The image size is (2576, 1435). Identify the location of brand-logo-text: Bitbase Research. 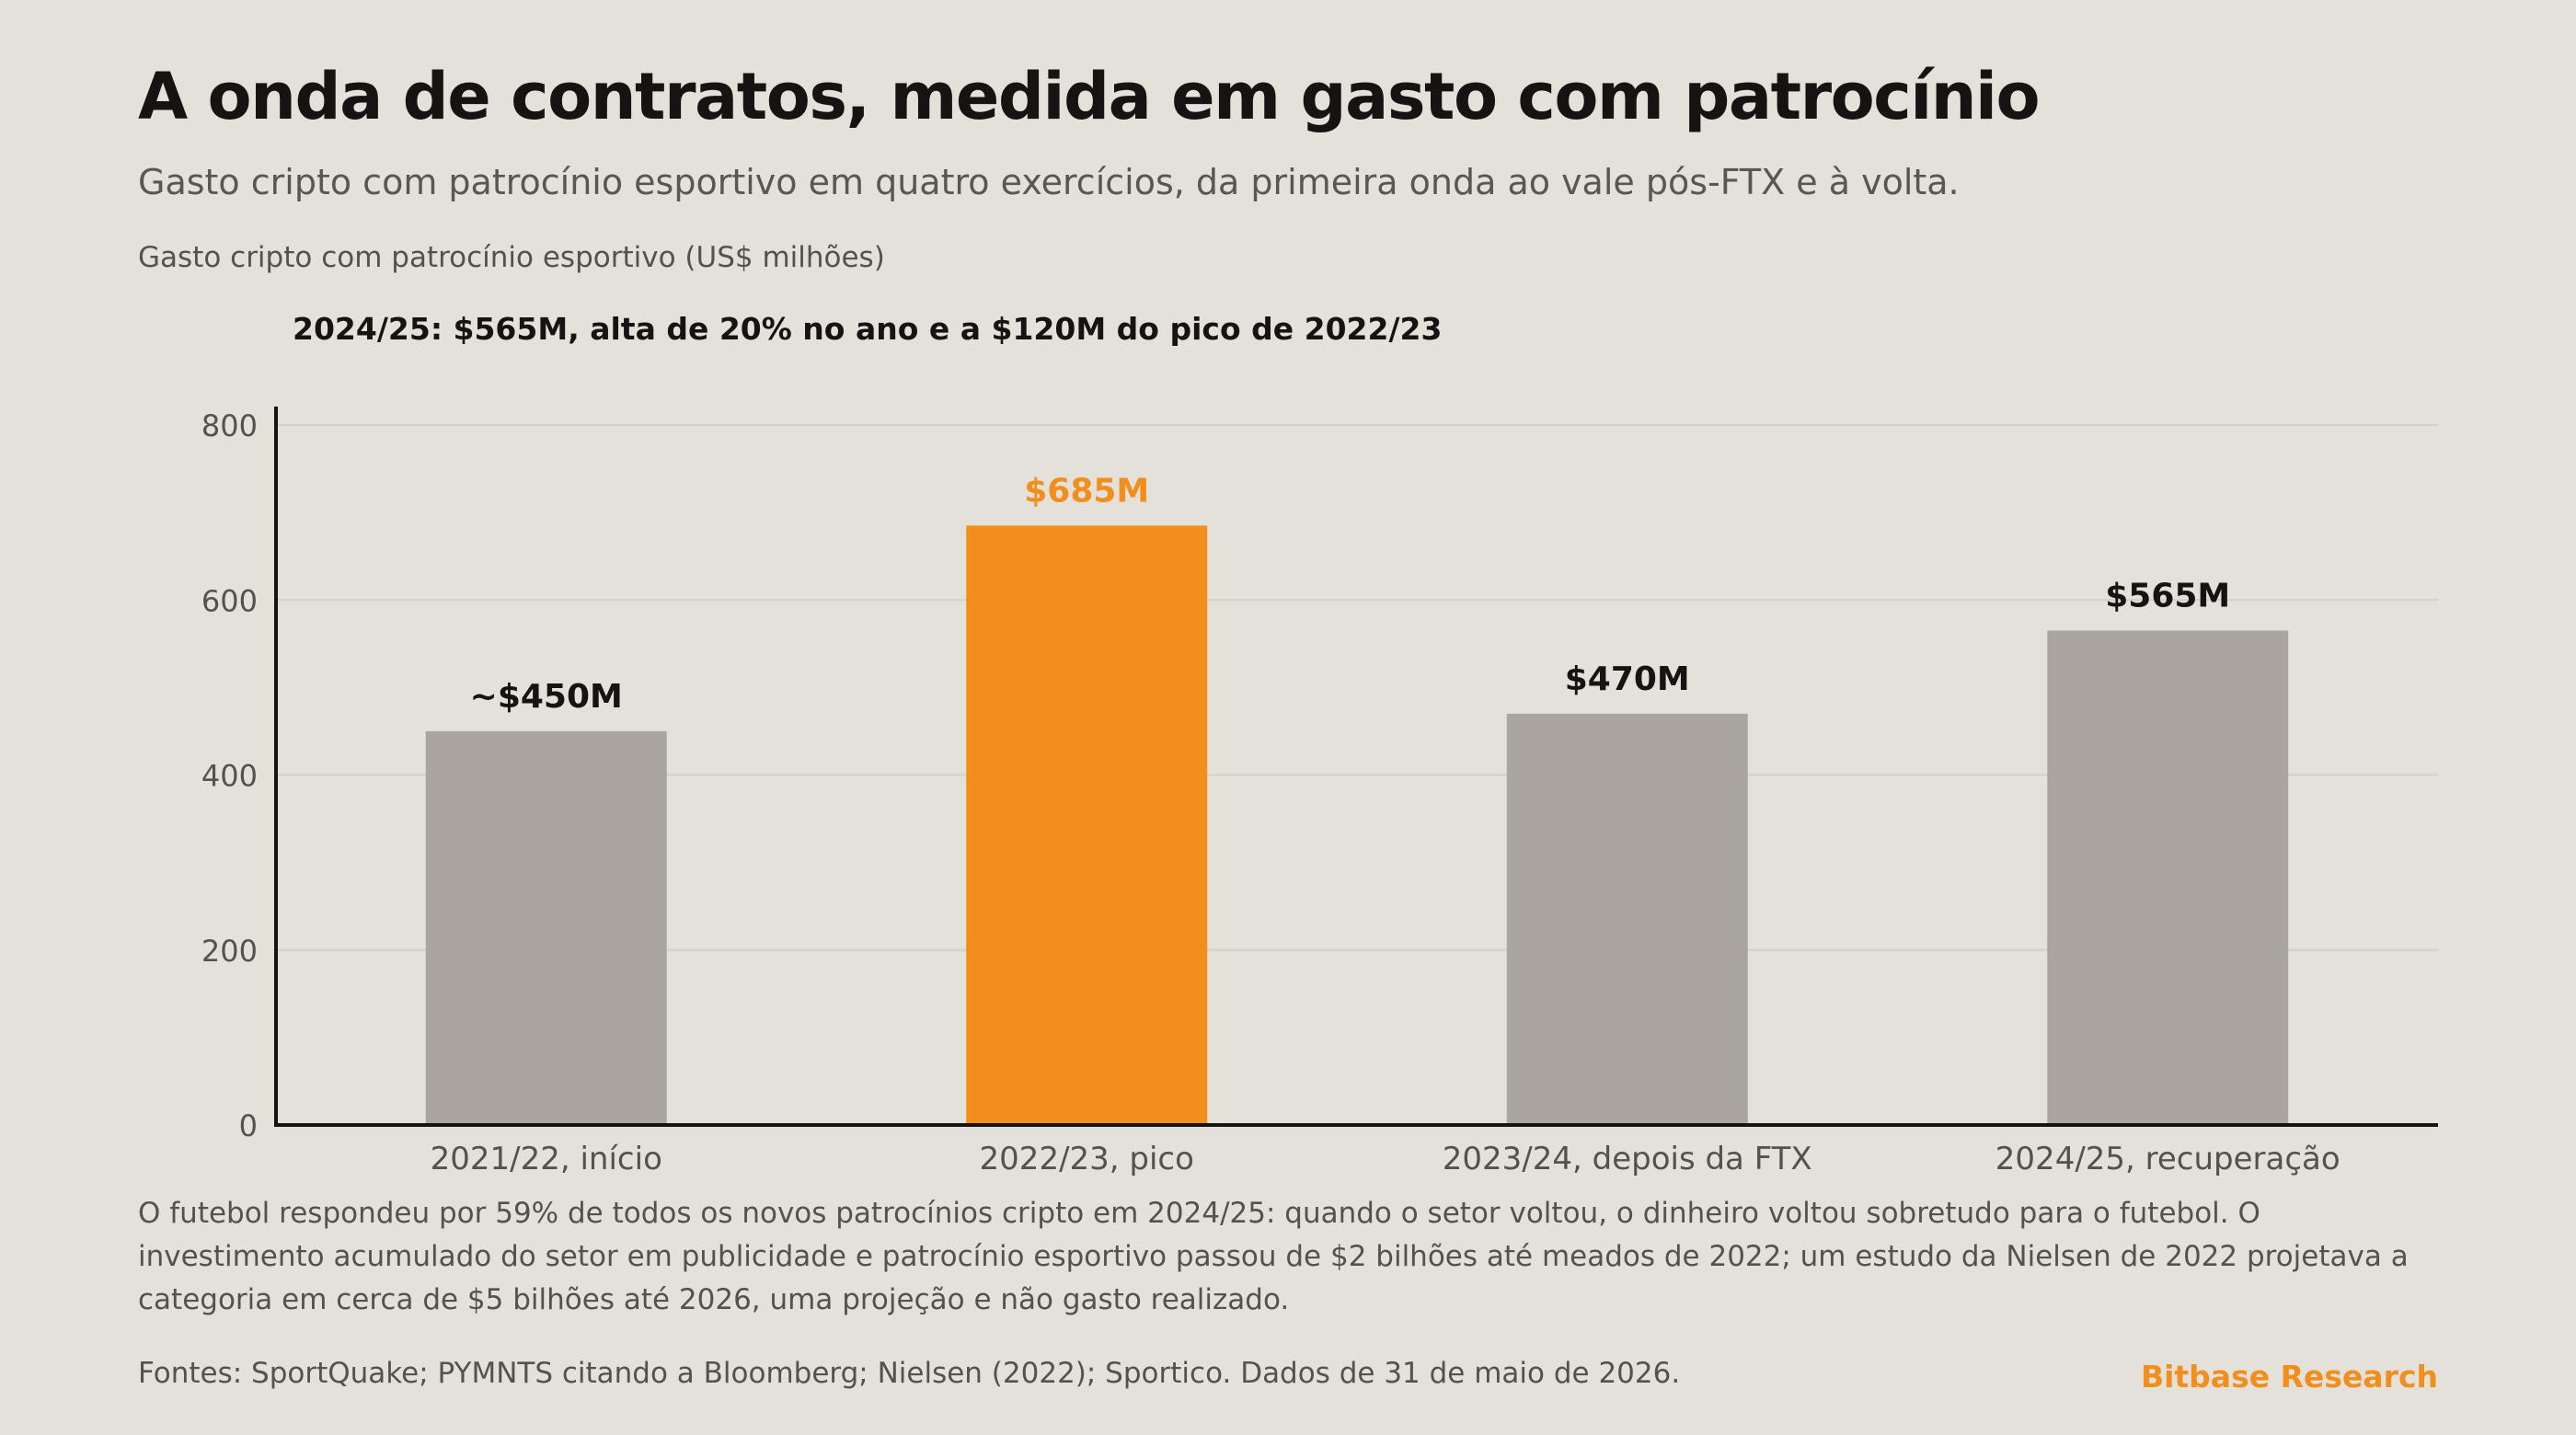
(2289, 1377).